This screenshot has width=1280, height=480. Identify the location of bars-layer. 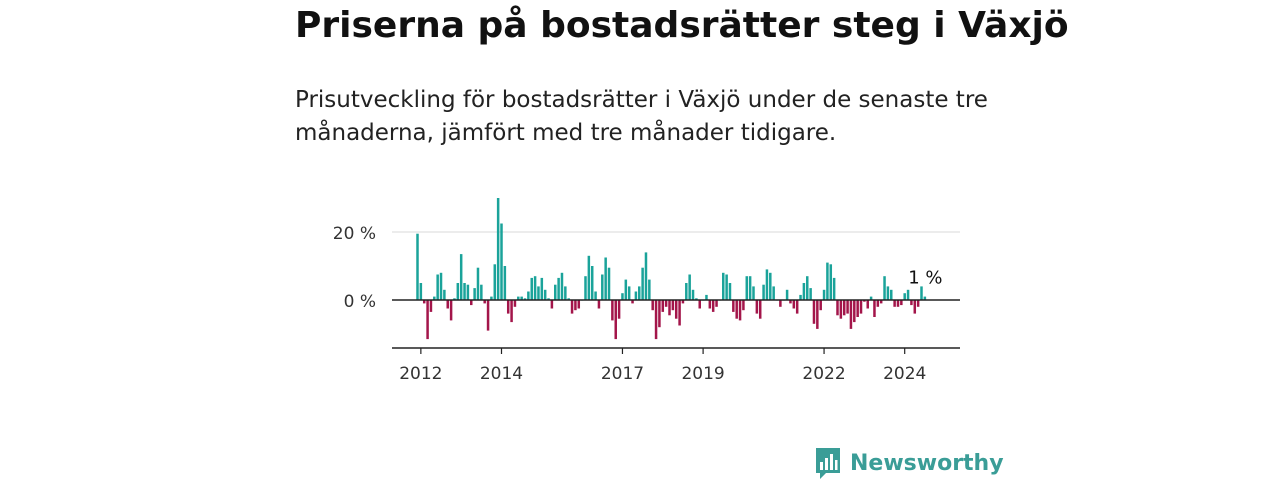
(671, 269).